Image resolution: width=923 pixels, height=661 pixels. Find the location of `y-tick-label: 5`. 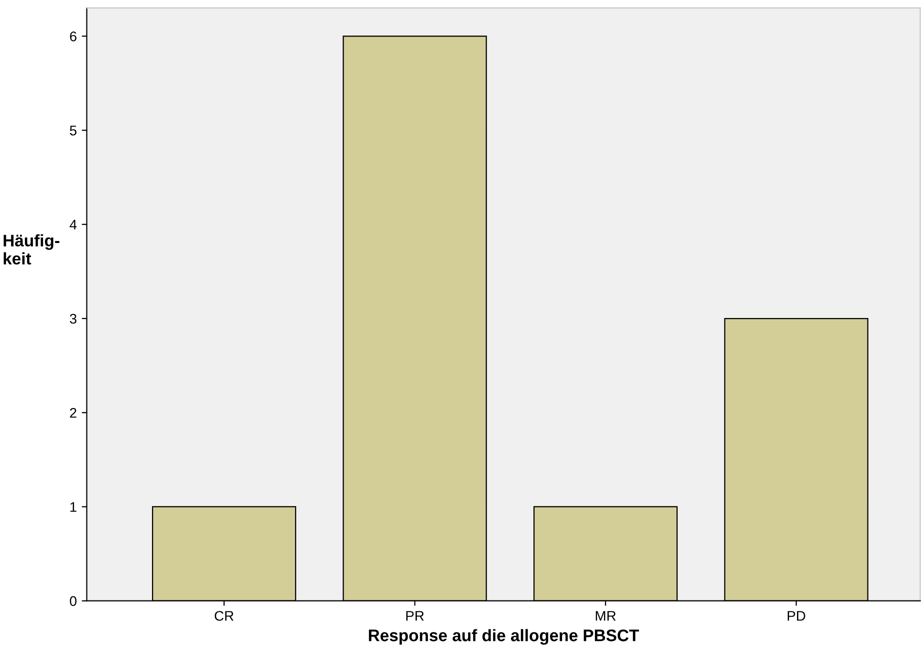

y-tick-label: 5 is located at coordinates (73, 131).